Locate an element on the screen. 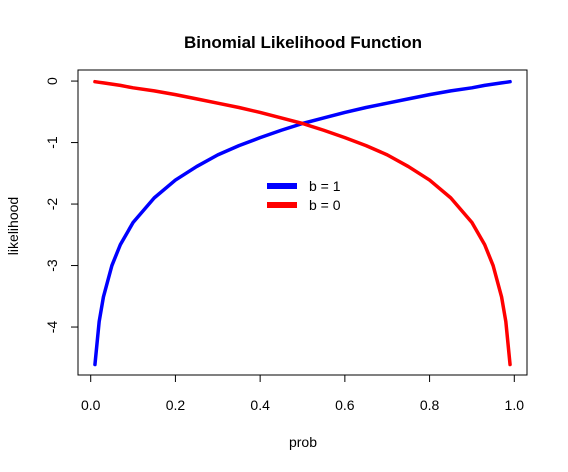 The width and height of the screenshot is (568, 472). x-axis: 0.0 0.2 0.4 0.6 0.8 1.0 is located at coordinates (303, 393).